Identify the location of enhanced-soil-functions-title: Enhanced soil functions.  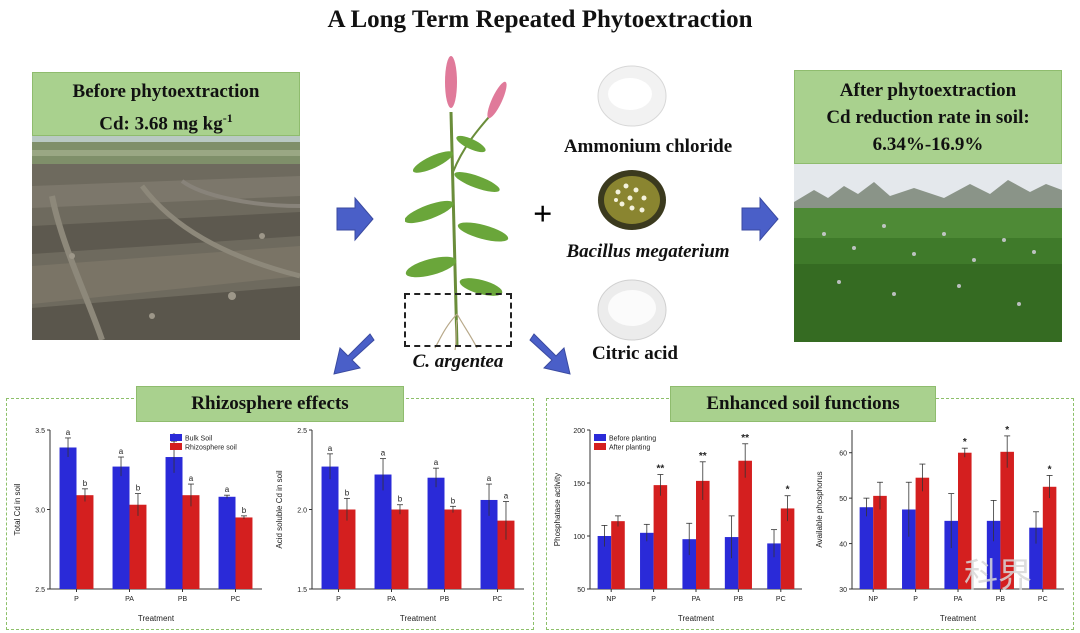
(803, 404).